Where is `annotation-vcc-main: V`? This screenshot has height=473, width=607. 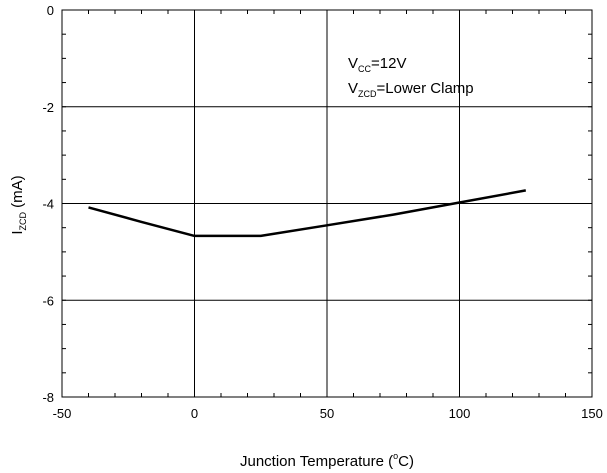 annotation-vcc-main: V is located at coordinates (353, 63).